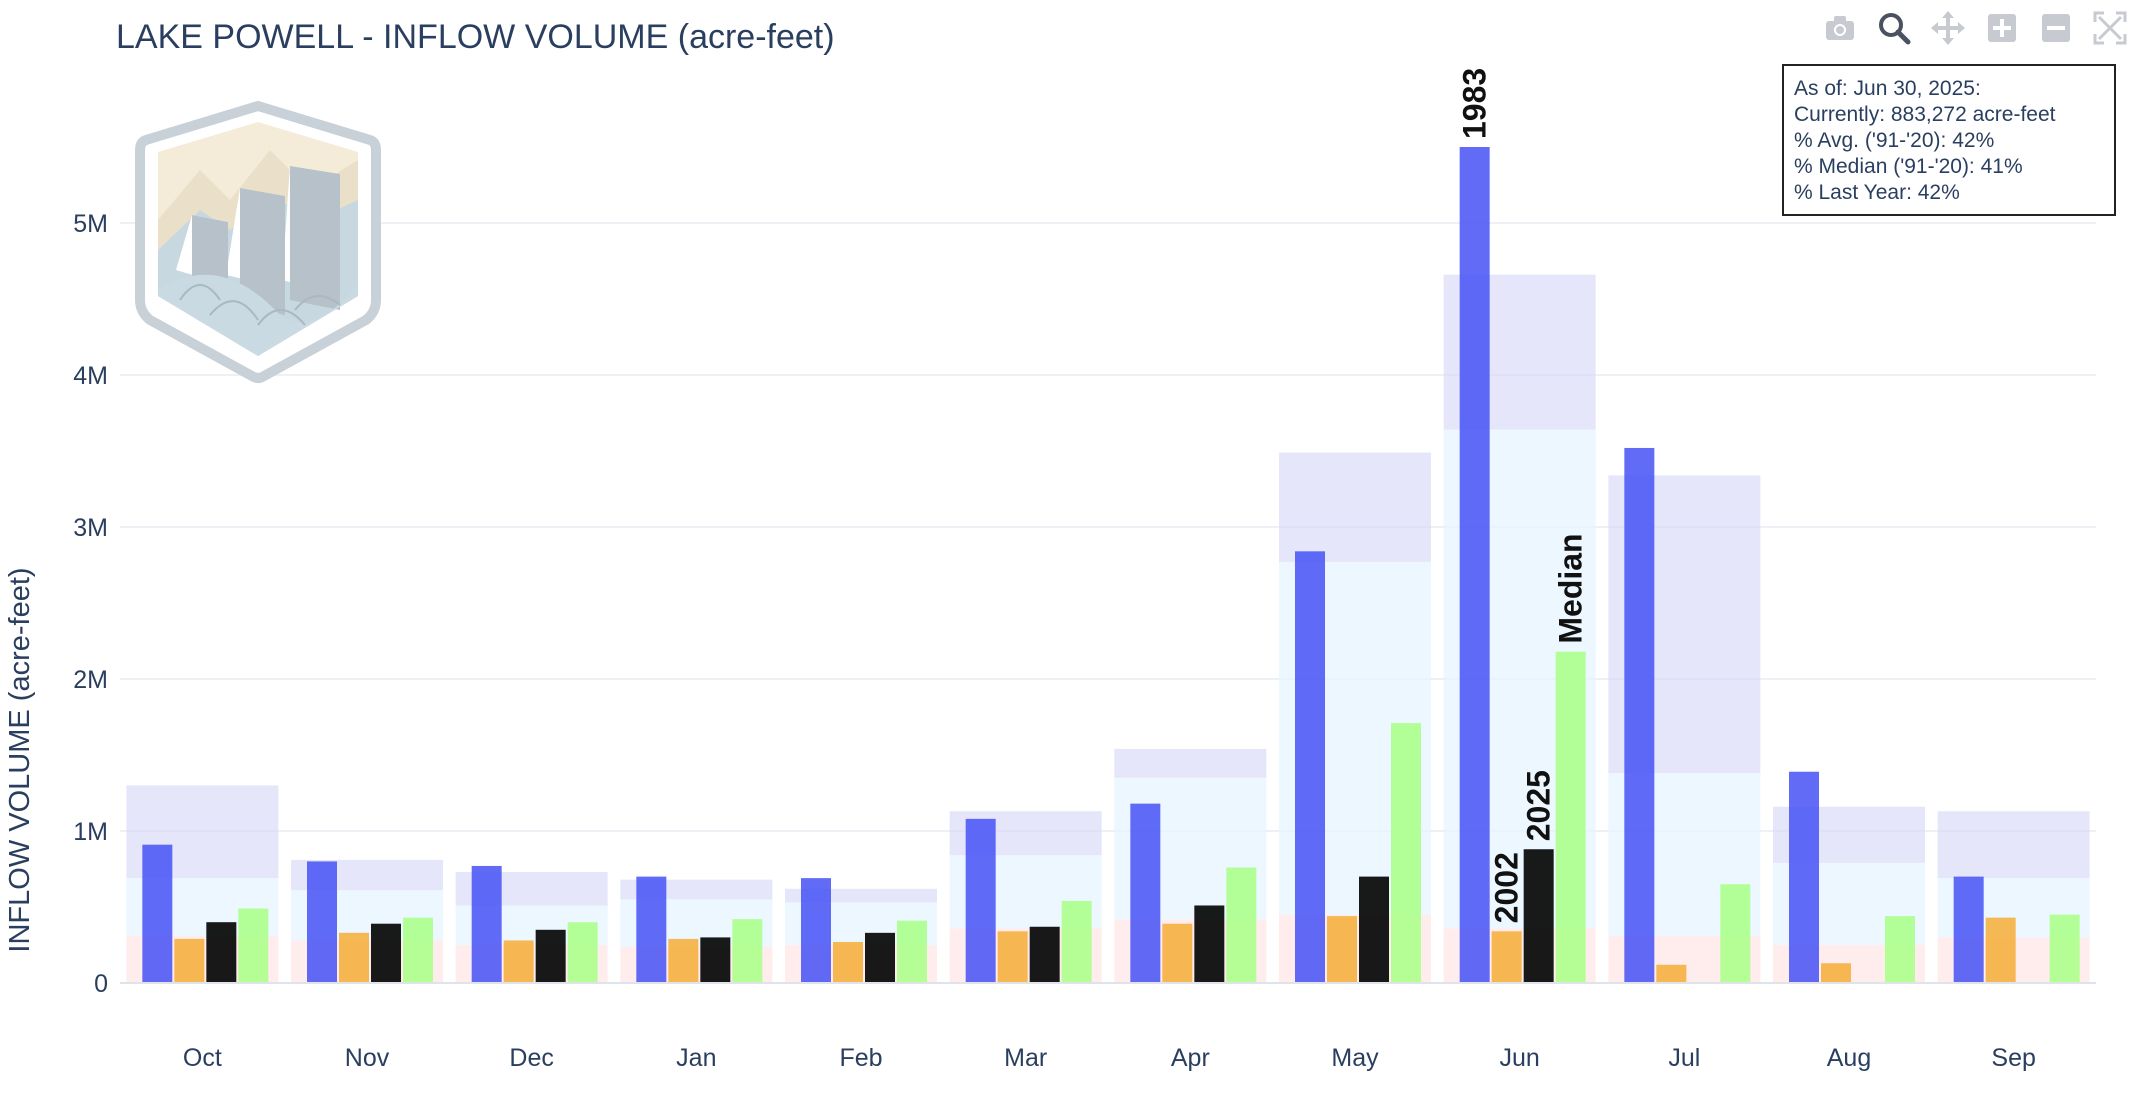 The height and width of the screenshot is (1110, 2136). I want to click on x-tick-label: Aug, so click(1849, 1058).